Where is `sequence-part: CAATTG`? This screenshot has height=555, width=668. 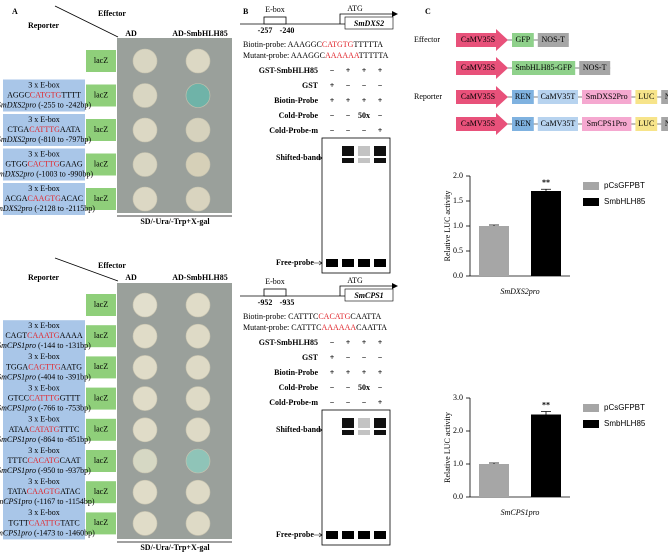
sequence-part: CAATTG is located at coordinates (45, 522).